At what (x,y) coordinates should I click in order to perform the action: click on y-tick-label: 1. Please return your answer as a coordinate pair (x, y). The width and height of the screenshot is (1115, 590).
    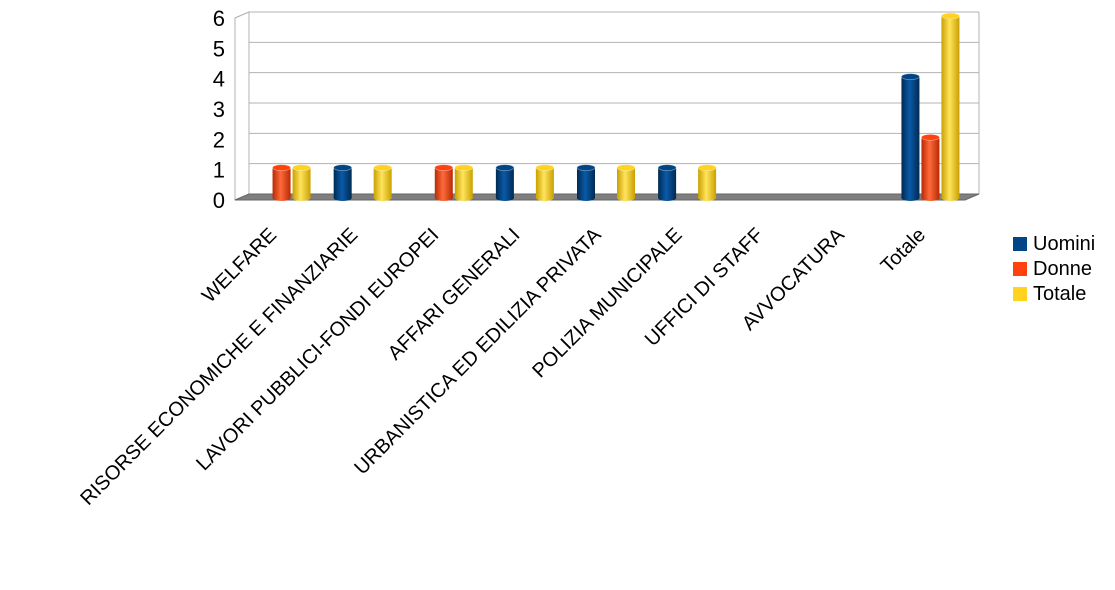
    Looking at the image, I should click on (219, 170).